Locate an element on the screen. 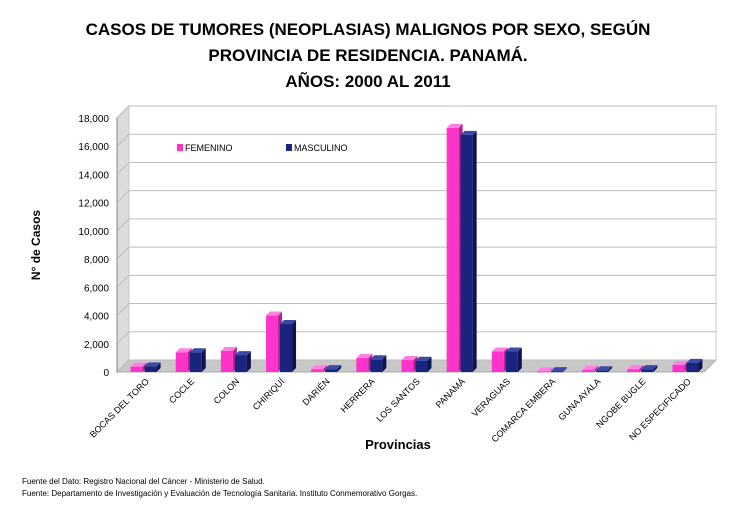  x-tick-label: BOCAS DEL TORO is located at coordinates (119, 407).